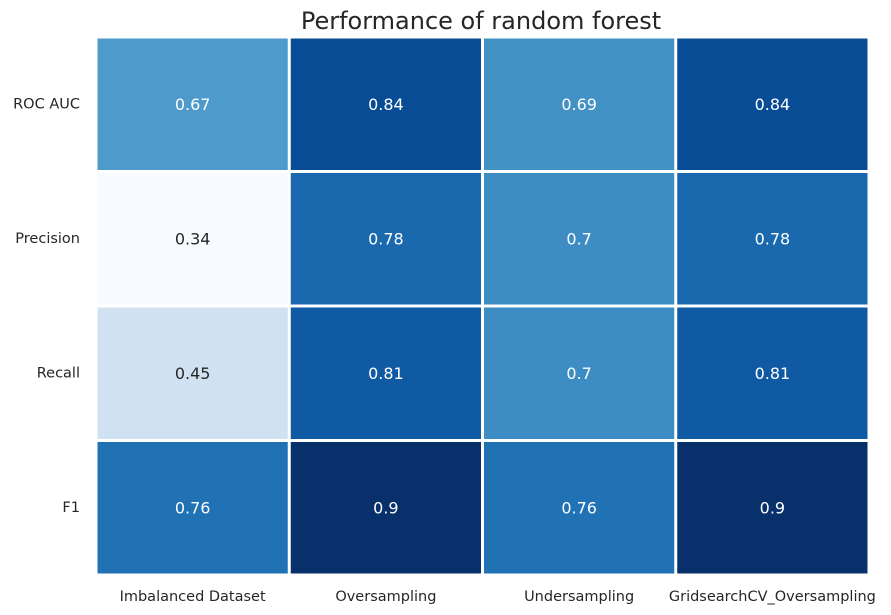 Image resolution: width=891 pixels, height=615 pixels. Describe the element at coordinates (193, 597) in the screenshot. I see `x-tick-label: Imbalanced Dataset` at that location.